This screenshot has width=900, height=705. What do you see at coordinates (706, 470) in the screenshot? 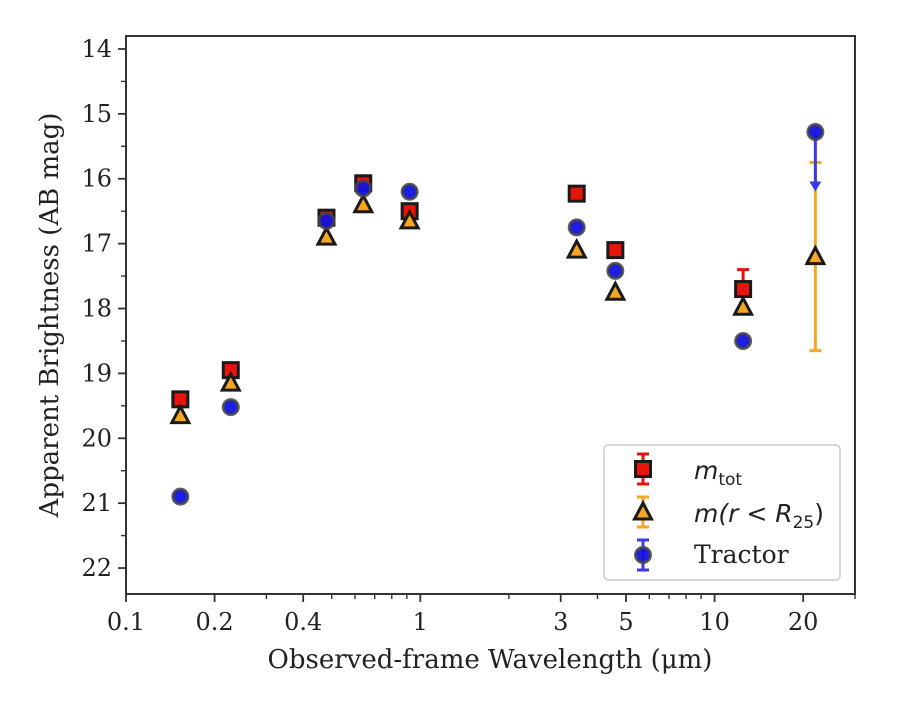
I see `legend-mtot-main: m` at bounding box center [706, 470].